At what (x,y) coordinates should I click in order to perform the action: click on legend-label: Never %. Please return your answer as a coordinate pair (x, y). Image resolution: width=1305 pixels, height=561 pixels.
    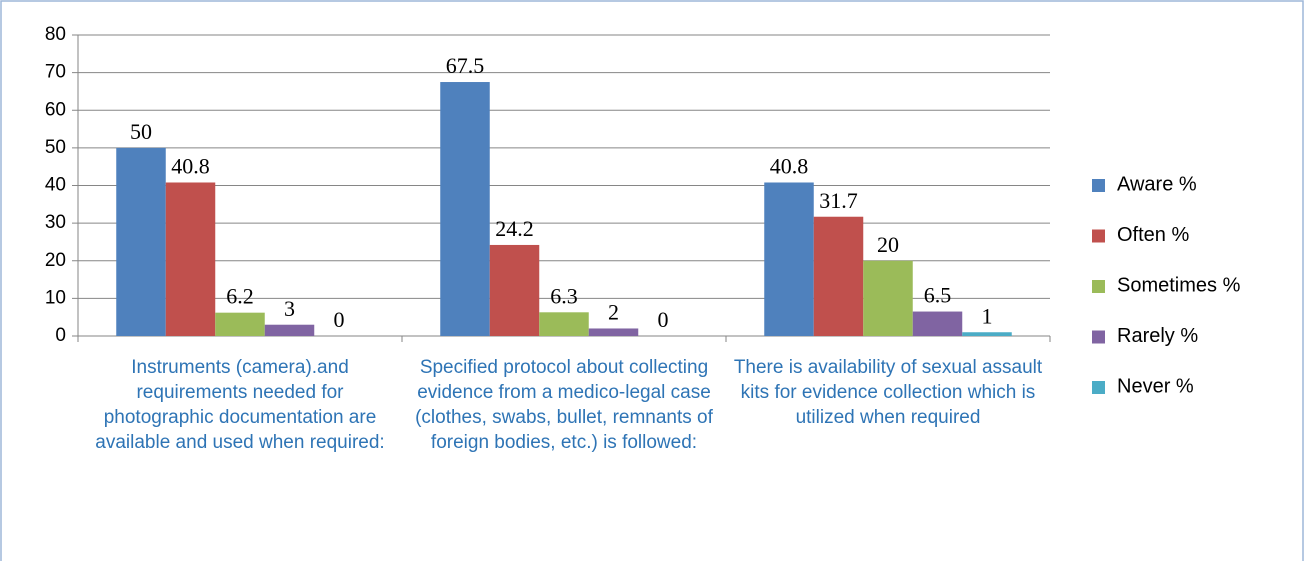
    Looking at the image, I should click on (1155, 386).